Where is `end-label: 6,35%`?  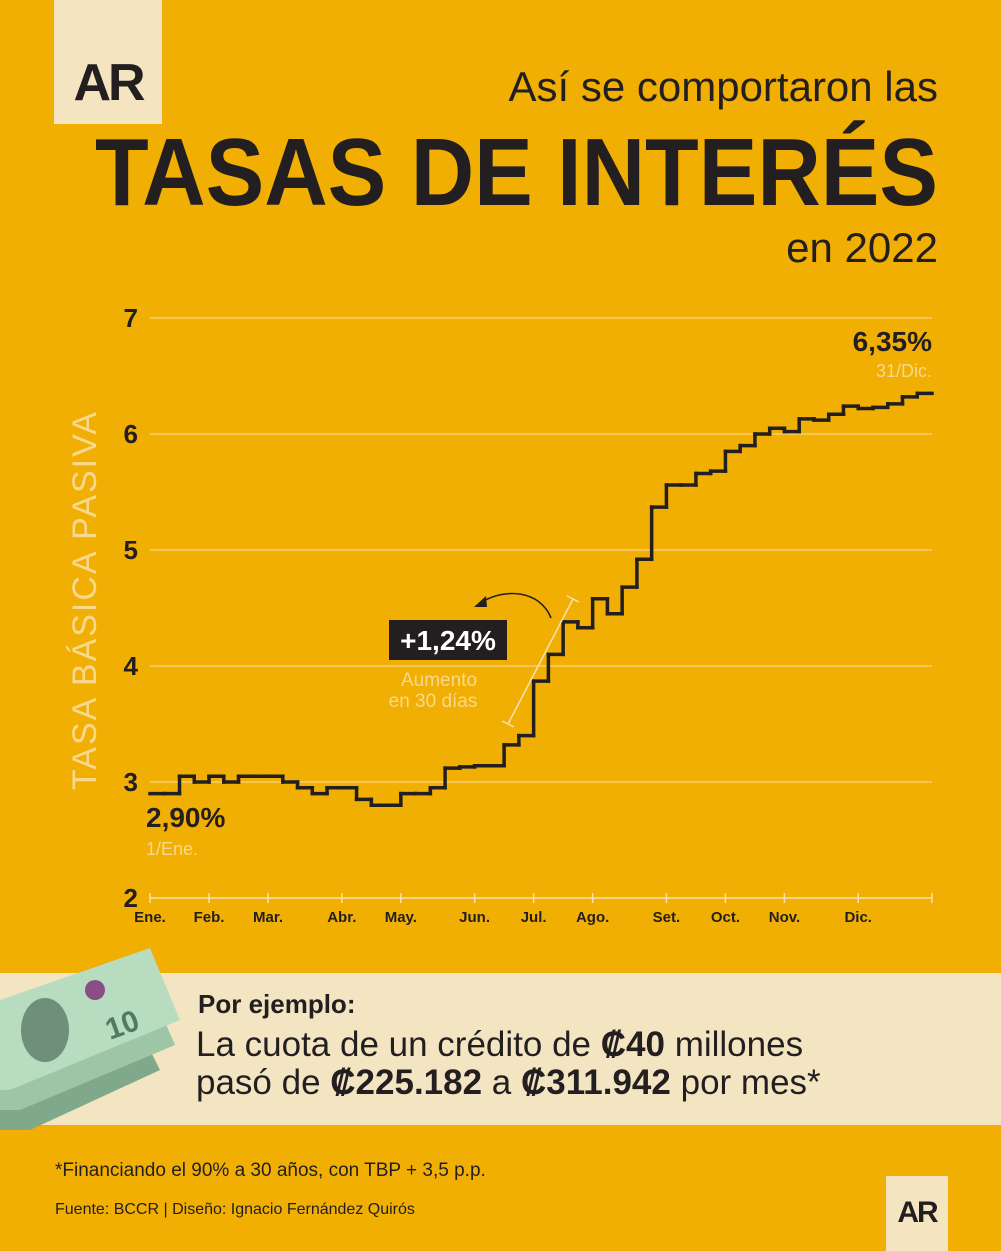 end-label: 6,35% is located at coordinates (892, 341).